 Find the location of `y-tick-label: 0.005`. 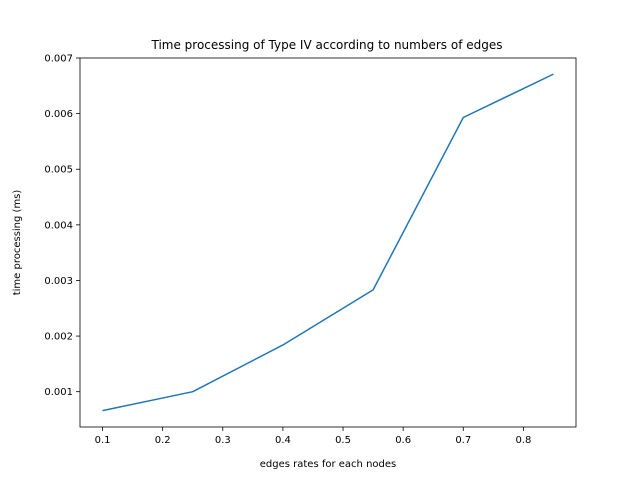

y-tick-label: 0.005 is located at coordinates (58, 170).